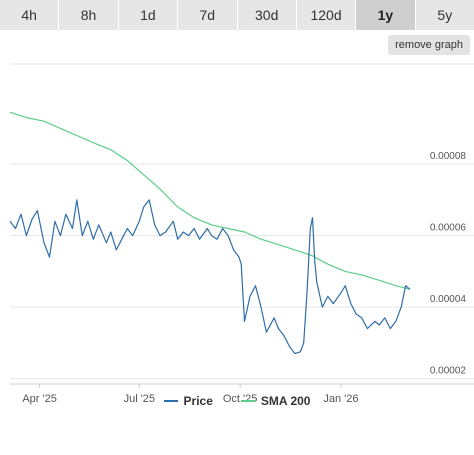 The height and width of the screenshot is (455, 474). What do you see at coordinates (148, 15) in the screenshot?
I see `tab-1d: 1d` at bounding box center [148, 15].